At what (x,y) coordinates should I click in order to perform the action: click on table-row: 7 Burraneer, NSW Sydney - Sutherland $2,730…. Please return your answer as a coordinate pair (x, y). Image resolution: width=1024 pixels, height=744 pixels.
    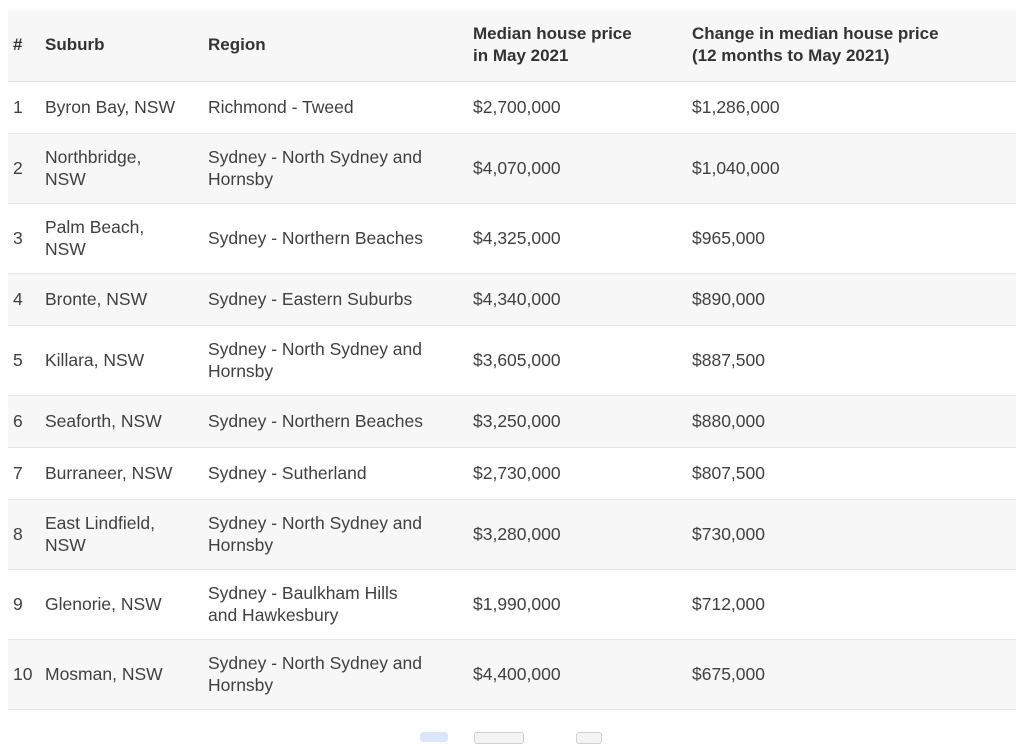
    Looking at the image, I should click on (512, 473).